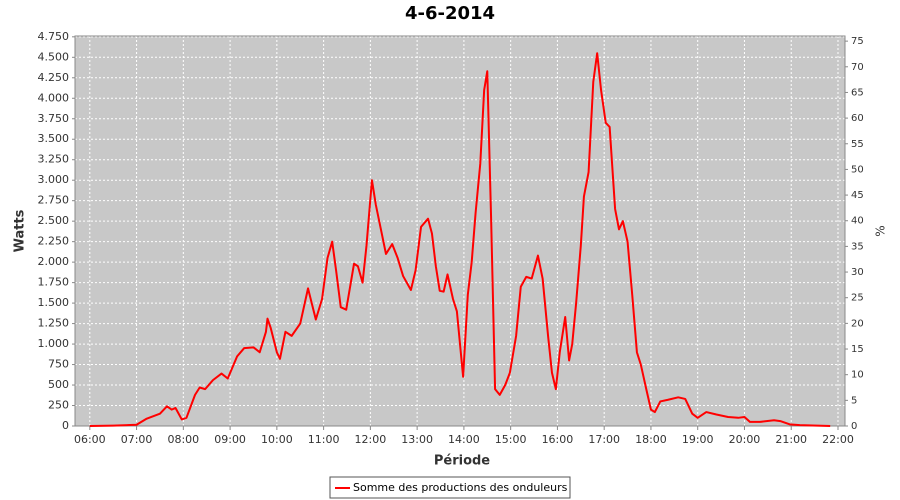 Image resolution: width=900 pixels, height=500 pixels. I want to click on y-tick-label: 1.750, so click(54, 282).